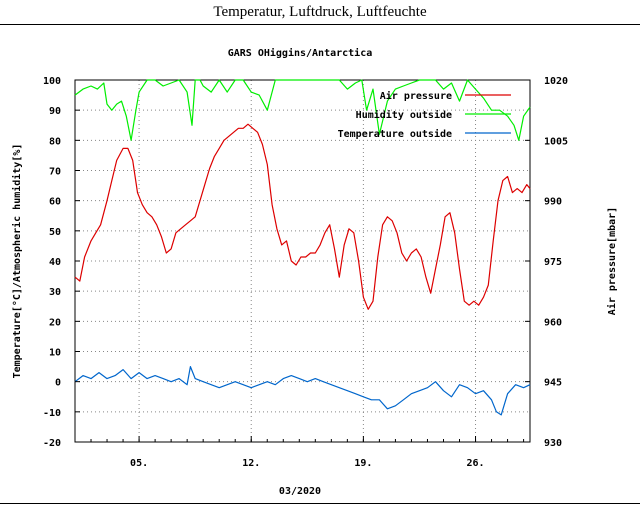 Image resolution: width=640 pixels, height=509 pixels. I want to click on y-tick-label-right: 945, so click(553, 383).